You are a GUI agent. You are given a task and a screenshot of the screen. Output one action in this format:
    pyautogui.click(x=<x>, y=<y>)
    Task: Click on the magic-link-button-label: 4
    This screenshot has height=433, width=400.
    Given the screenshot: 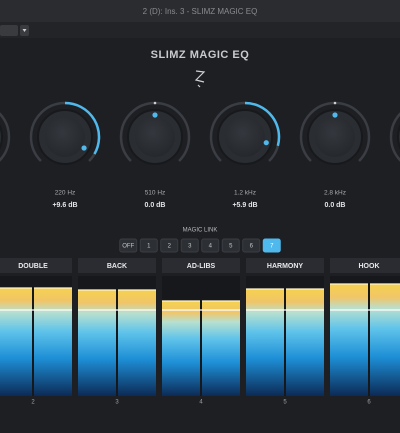 What is the action you would take?
    pyautogui.click(x=211, y=247)
    